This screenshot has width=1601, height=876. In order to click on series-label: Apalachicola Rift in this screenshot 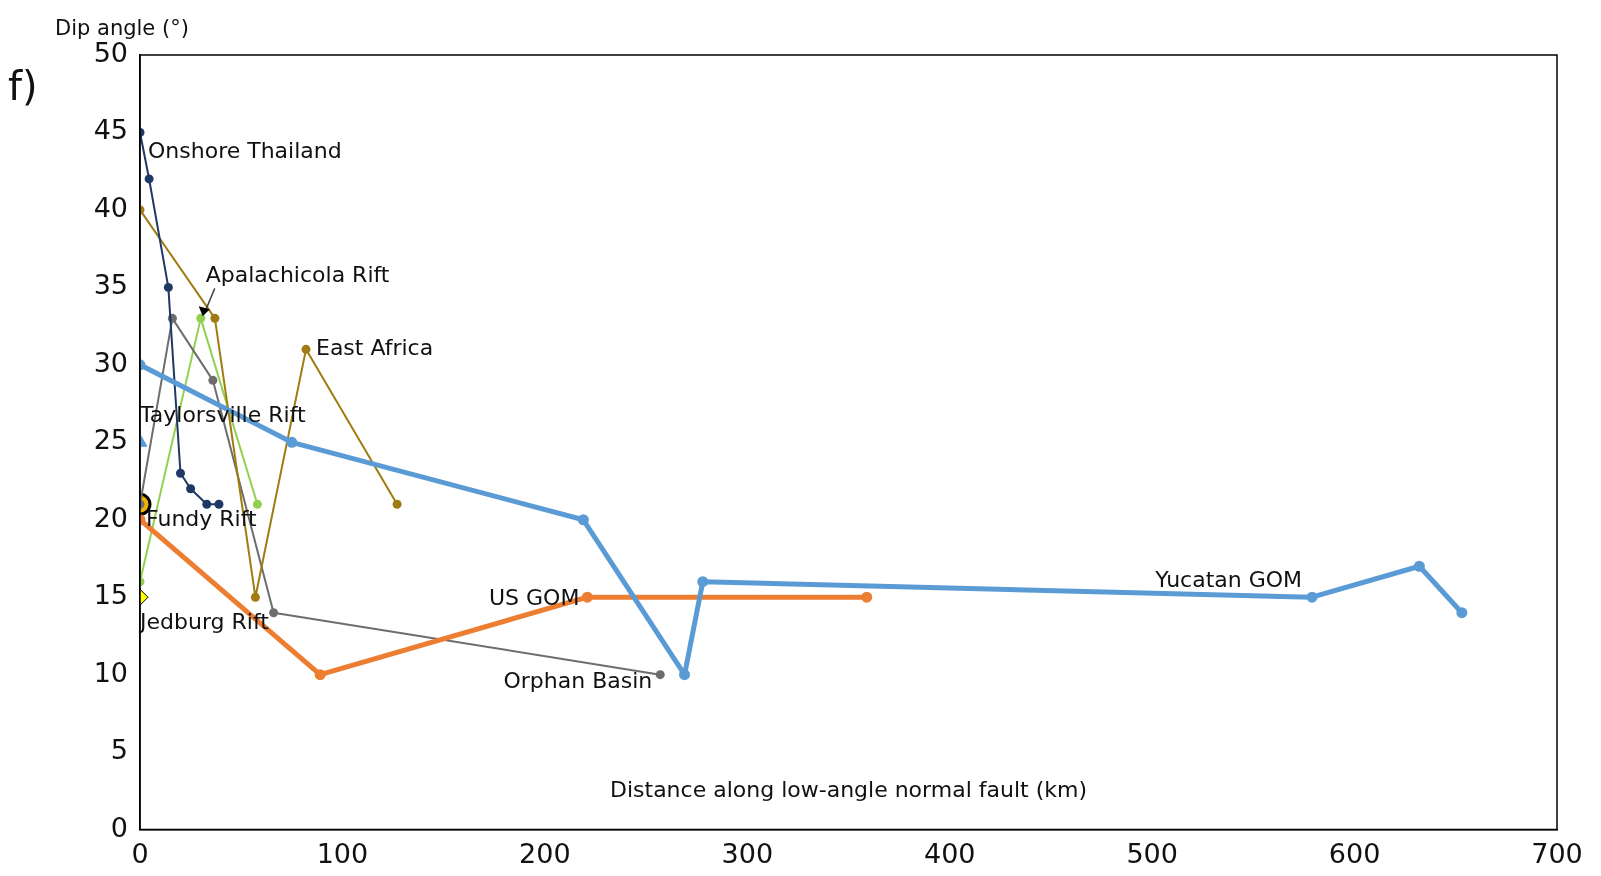, I will do `click(297, 275)`.